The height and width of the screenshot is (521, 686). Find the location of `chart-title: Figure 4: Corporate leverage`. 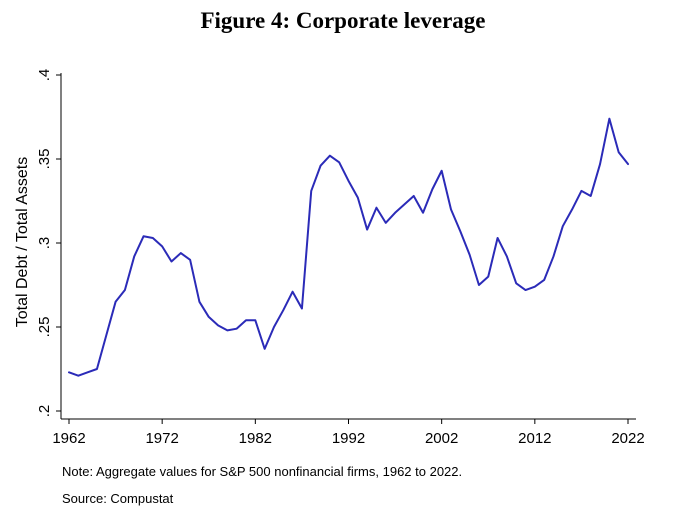

chart-title: Figure 4: Corporate leverage is located at coordinates (343, 20).